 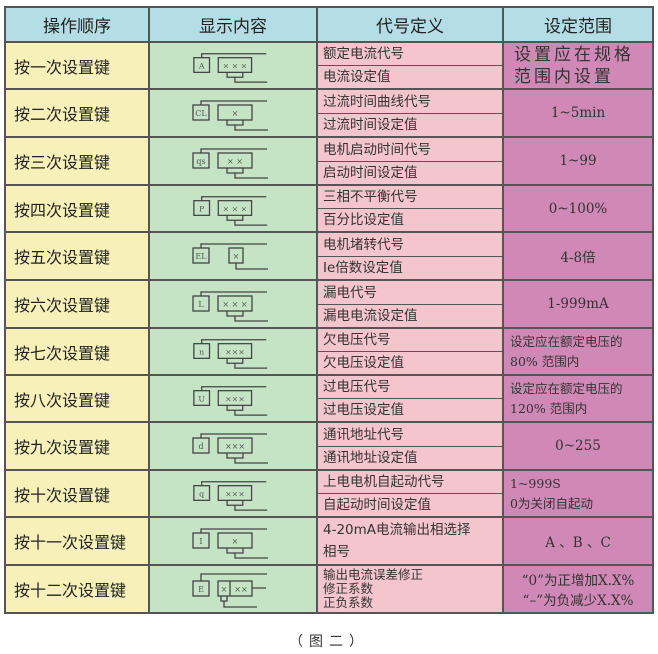 I want to click on range-cell: 1~99, so click(x=578, y=161).